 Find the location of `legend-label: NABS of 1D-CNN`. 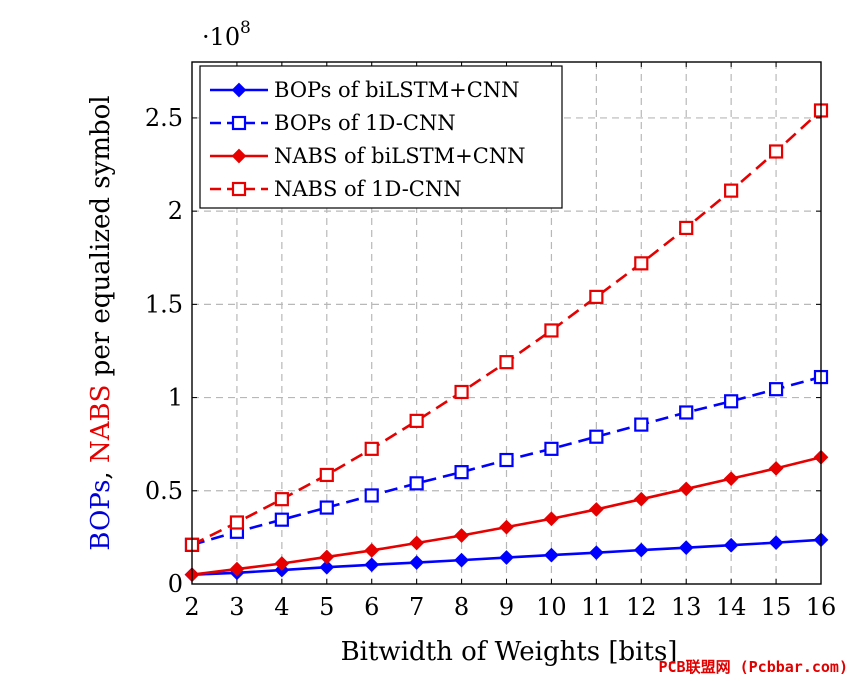

legend-label: NABS of 1D-CNN is located at coordinates (368, 189).